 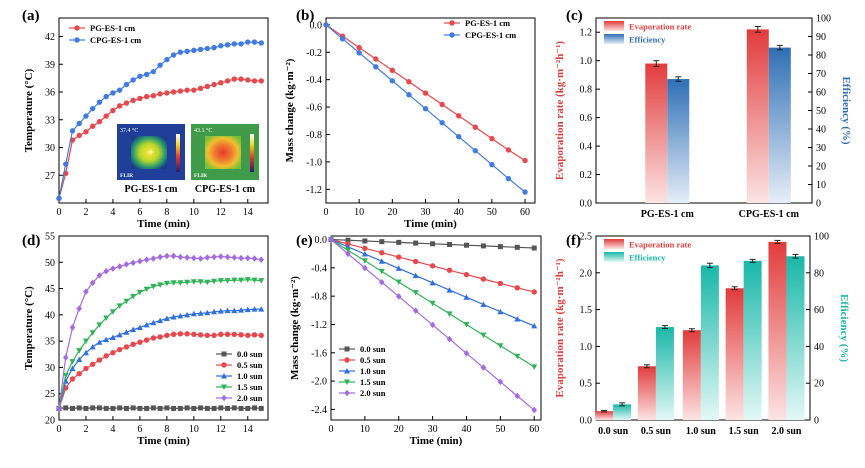 I want to click on panel-label: (f), so click(x=573, y=241).